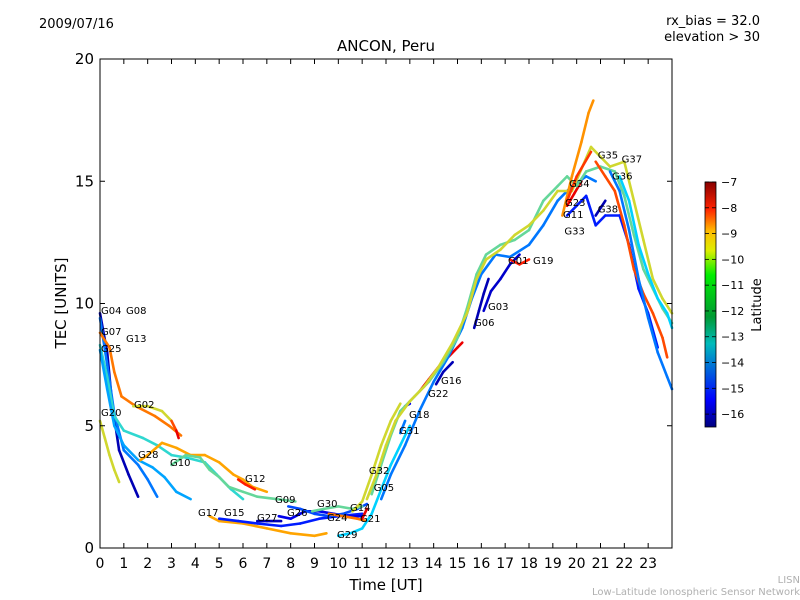 The width and height of the screenshot is (800, 600). What do you see at coordinates (255, 479) in the screenshot?
I see `series-label: G12` at bounding box center [255, 479].